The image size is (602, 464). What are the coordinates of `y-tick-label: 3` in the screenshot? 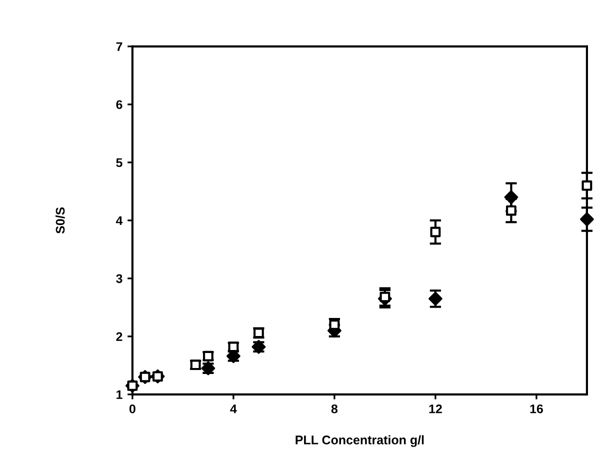 It's located at (119, 279).